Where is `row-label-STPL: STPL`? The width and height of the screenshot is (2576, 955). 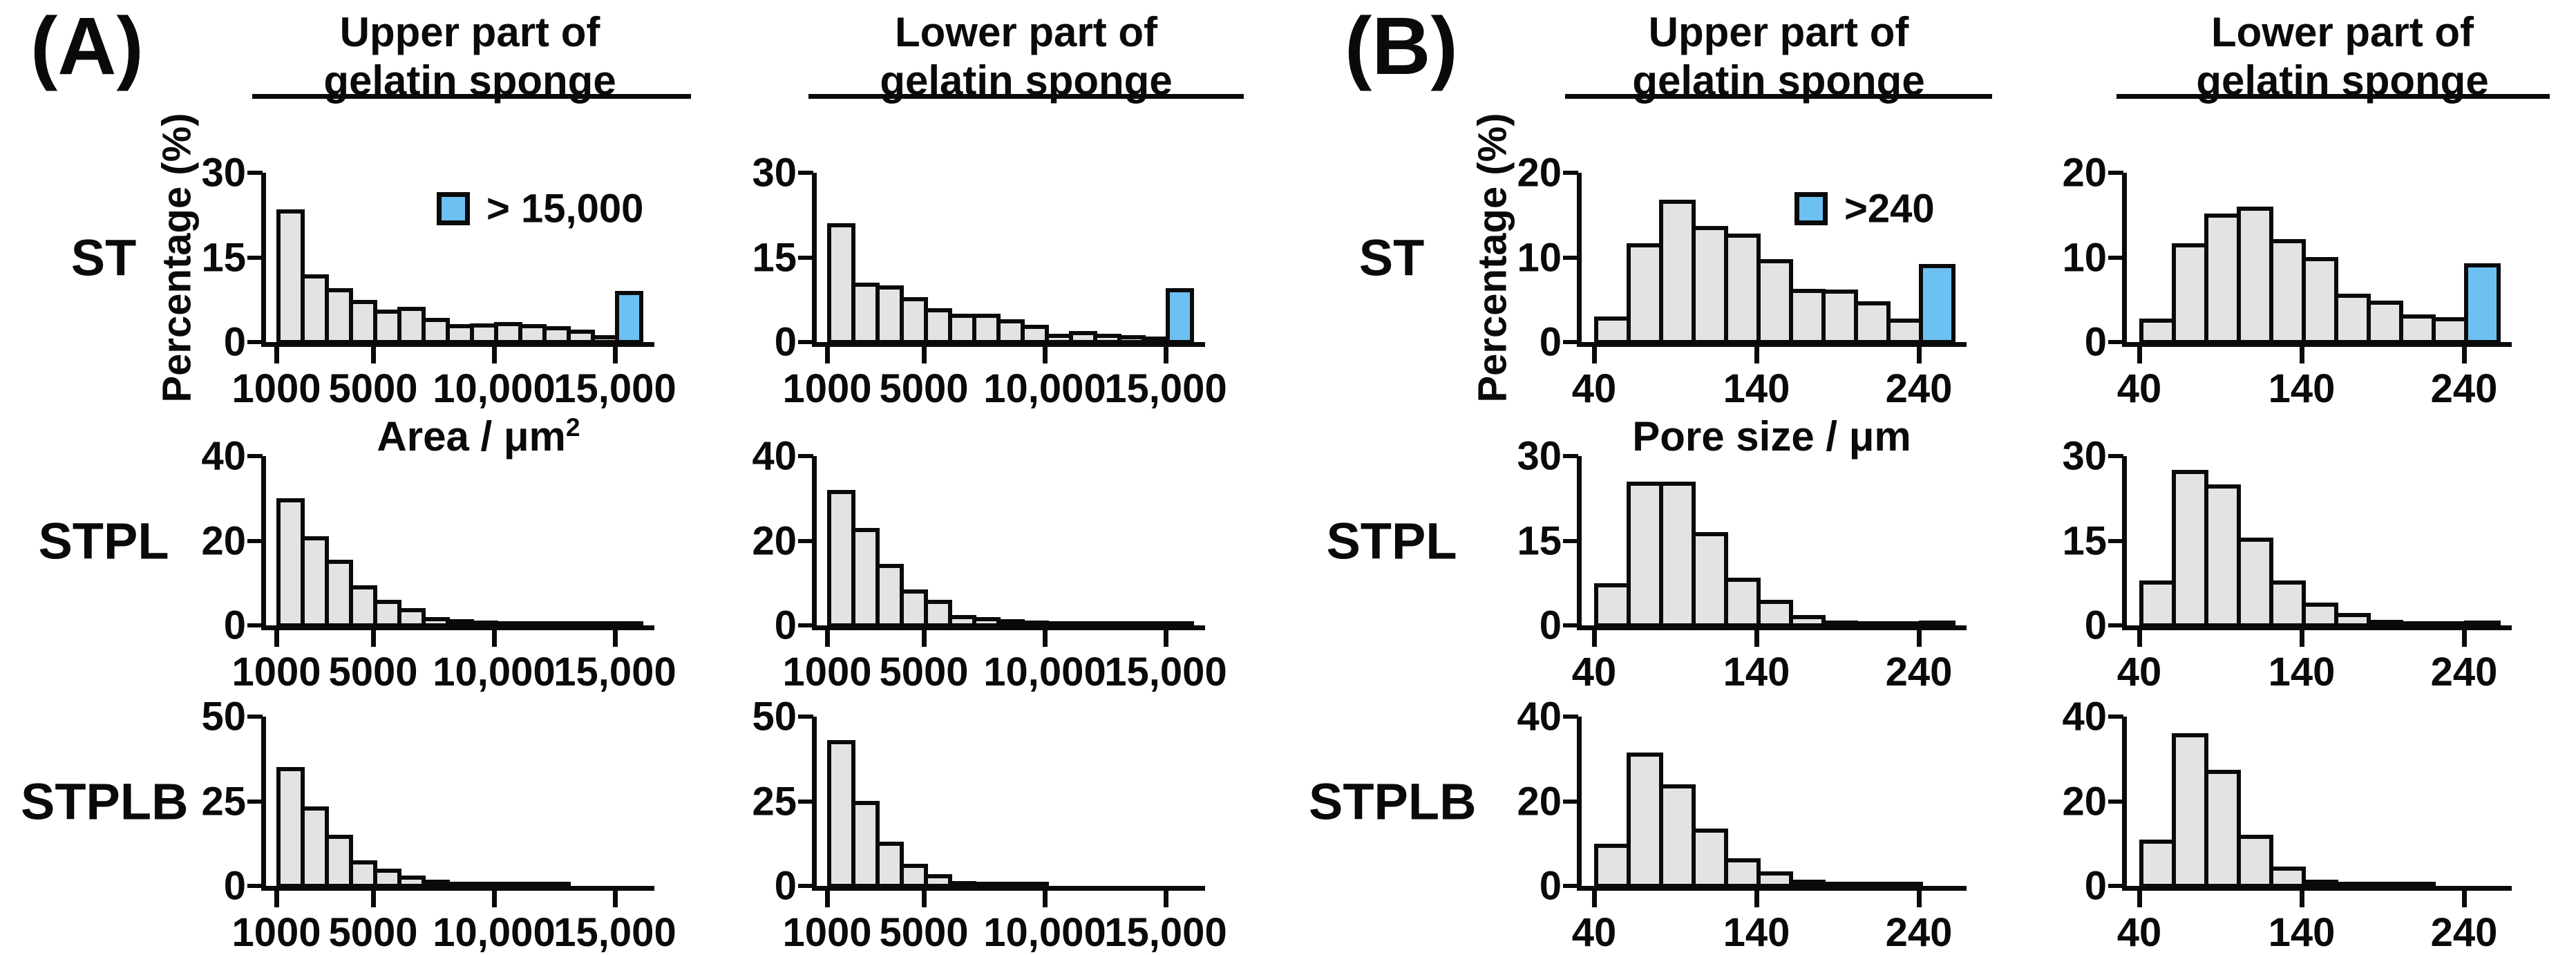
row-label-STPL: STPL is located at coordinates (103, 540).